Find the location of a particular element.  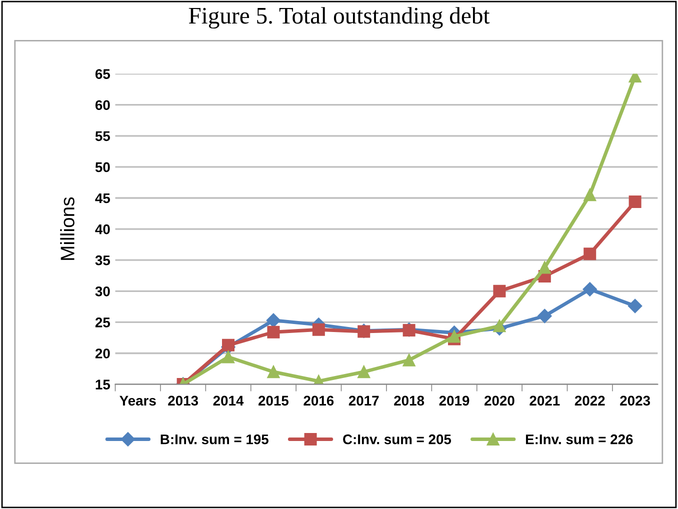

y-tick-label: 15 is located at coordinates (103, 385).